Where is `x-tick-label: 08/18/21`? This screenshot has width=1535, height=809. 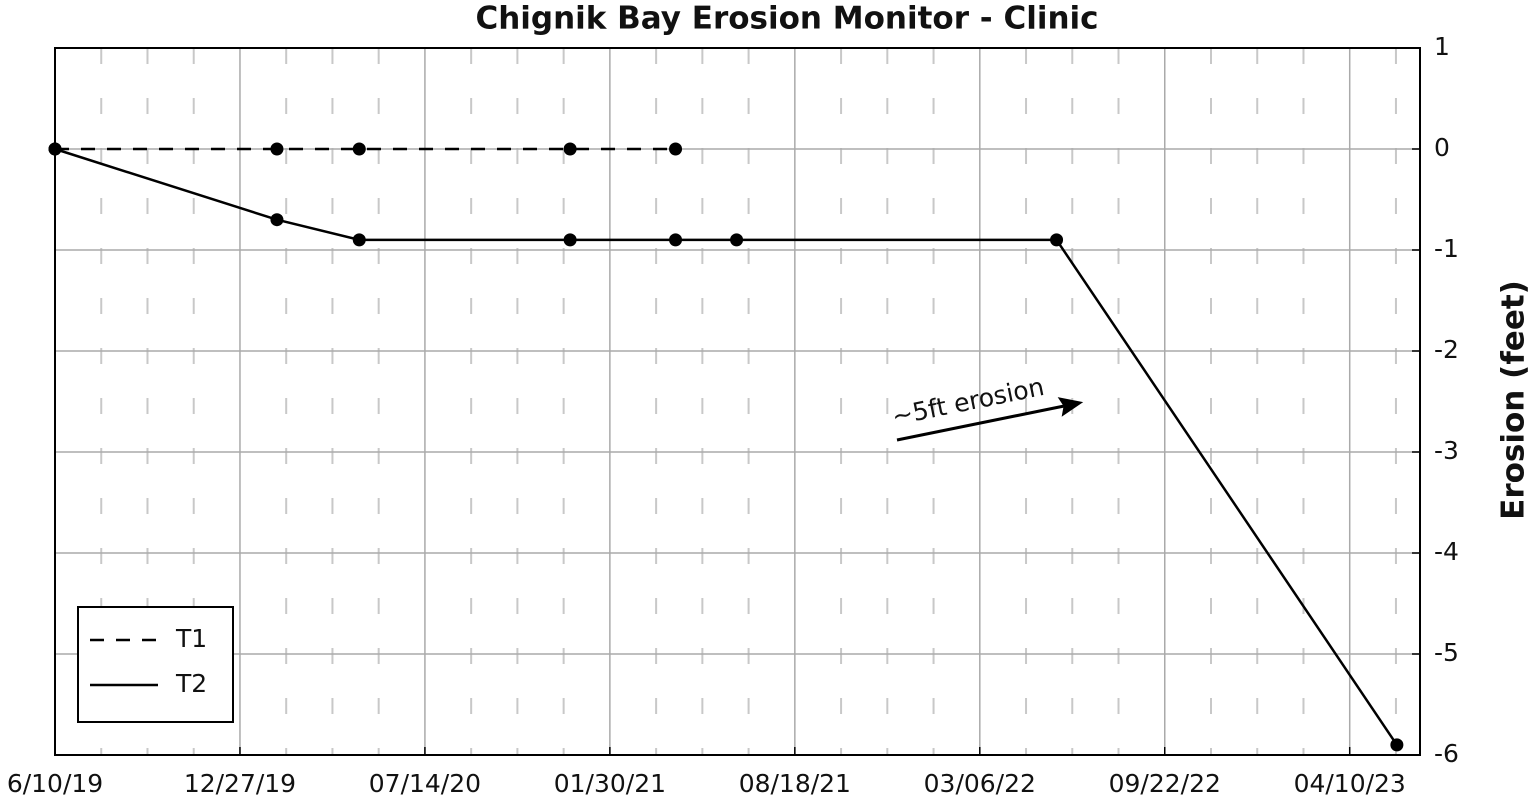
x-tick-label: 08/18/21 is located at coordinates (795, 783).